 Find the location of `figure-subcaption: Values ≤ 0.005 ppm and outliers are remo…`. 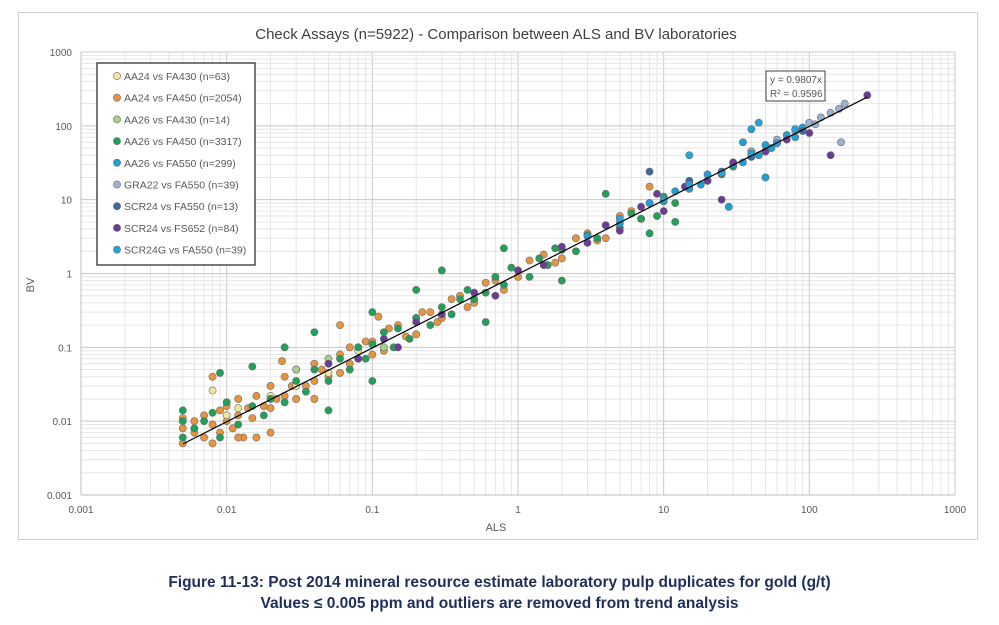

figure-subcaption: Values ≤ 0.005 ppm and outliers are remo… is located at coordinates (499, 603).